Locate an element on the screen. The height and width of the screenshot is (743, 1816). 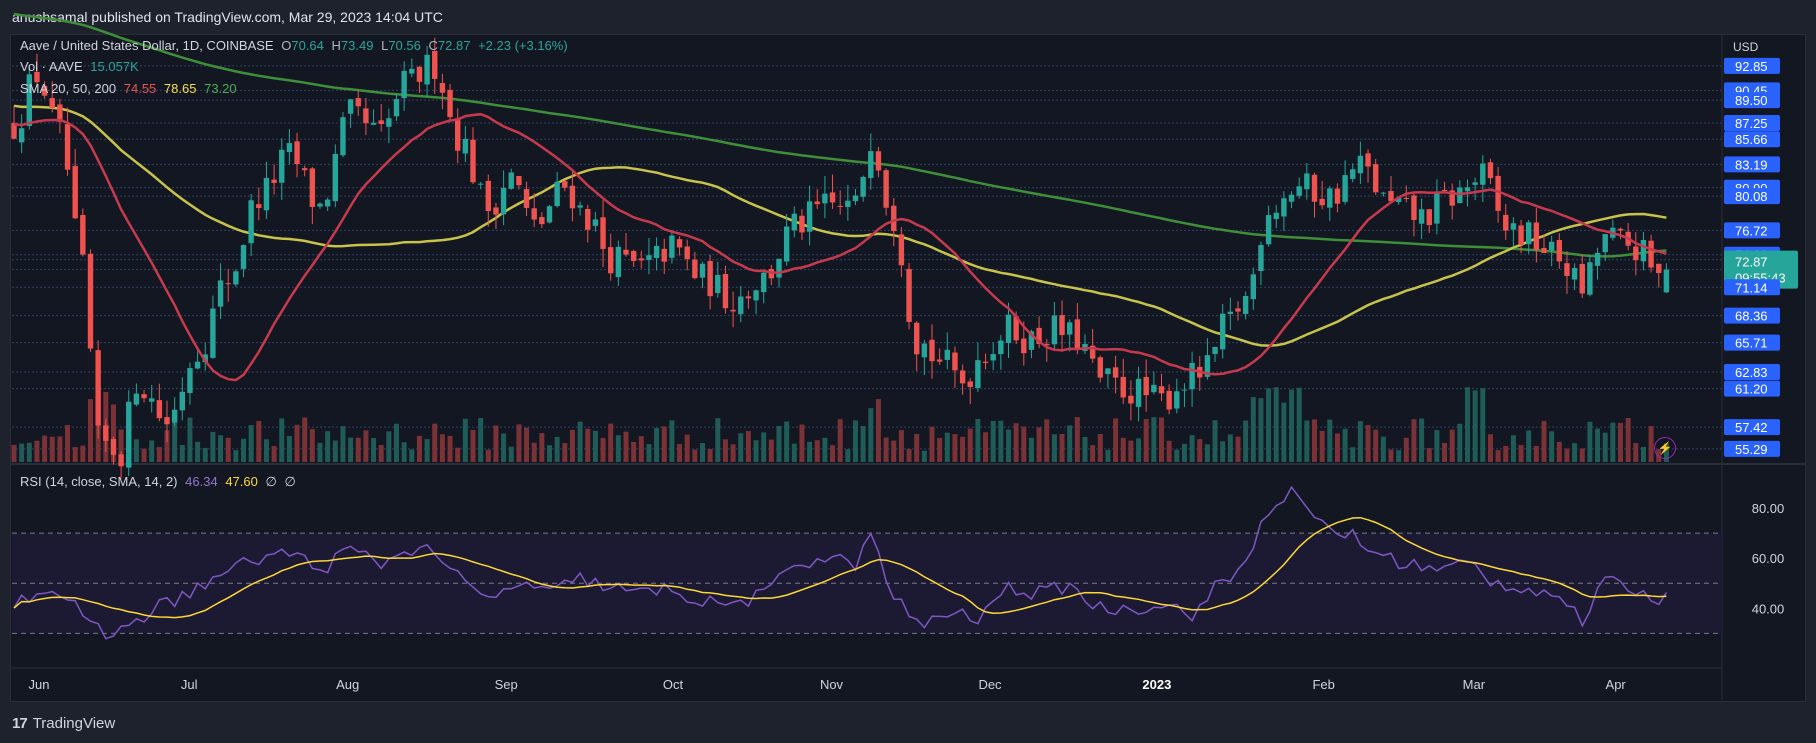
sma50-value: 78.65 is located at coordinates (180, 88).